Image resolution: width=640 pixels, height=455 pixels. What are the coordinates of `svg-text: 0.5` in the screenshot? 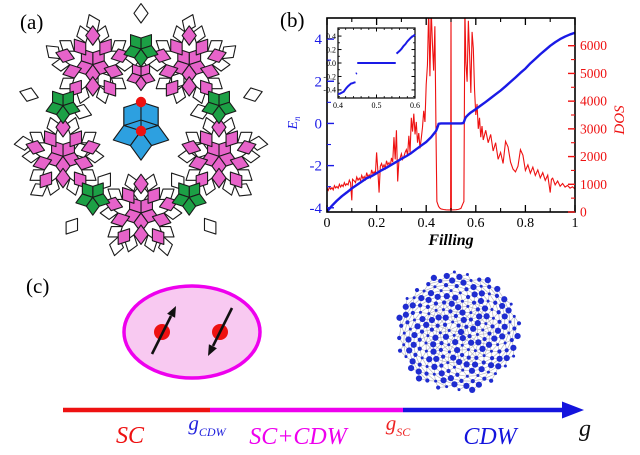 It's located at (377, 105).